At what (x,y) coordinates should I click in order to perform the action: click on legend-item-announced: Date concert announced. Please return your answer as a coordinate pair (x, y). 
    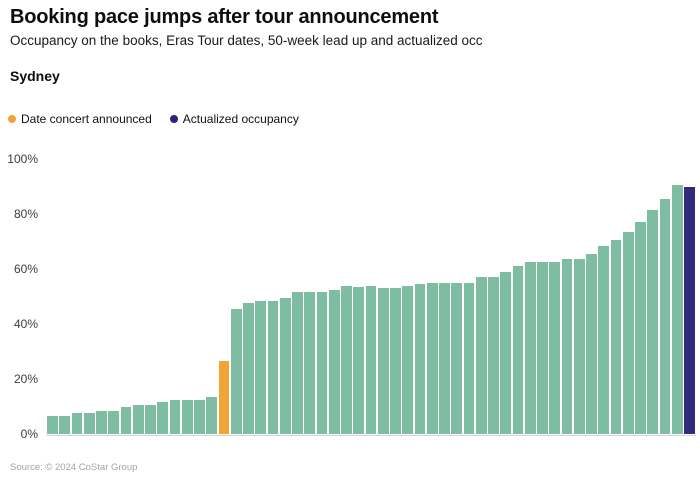
    Looking at the image, I should click on (80, 119).